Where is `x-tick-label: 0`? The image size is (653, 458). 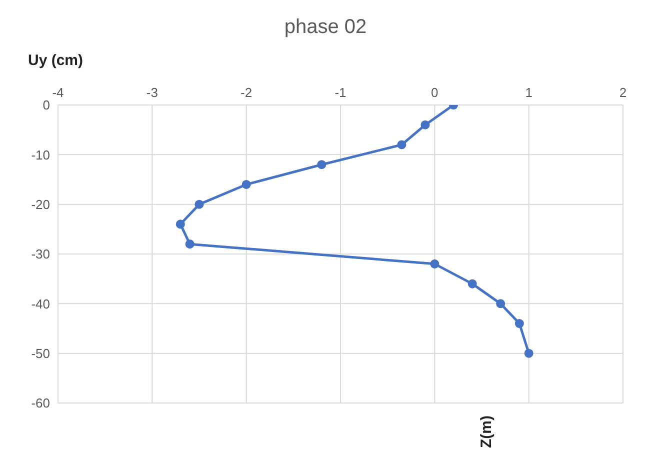
x-tick-label: 0 is located at coordinates (434, 92).